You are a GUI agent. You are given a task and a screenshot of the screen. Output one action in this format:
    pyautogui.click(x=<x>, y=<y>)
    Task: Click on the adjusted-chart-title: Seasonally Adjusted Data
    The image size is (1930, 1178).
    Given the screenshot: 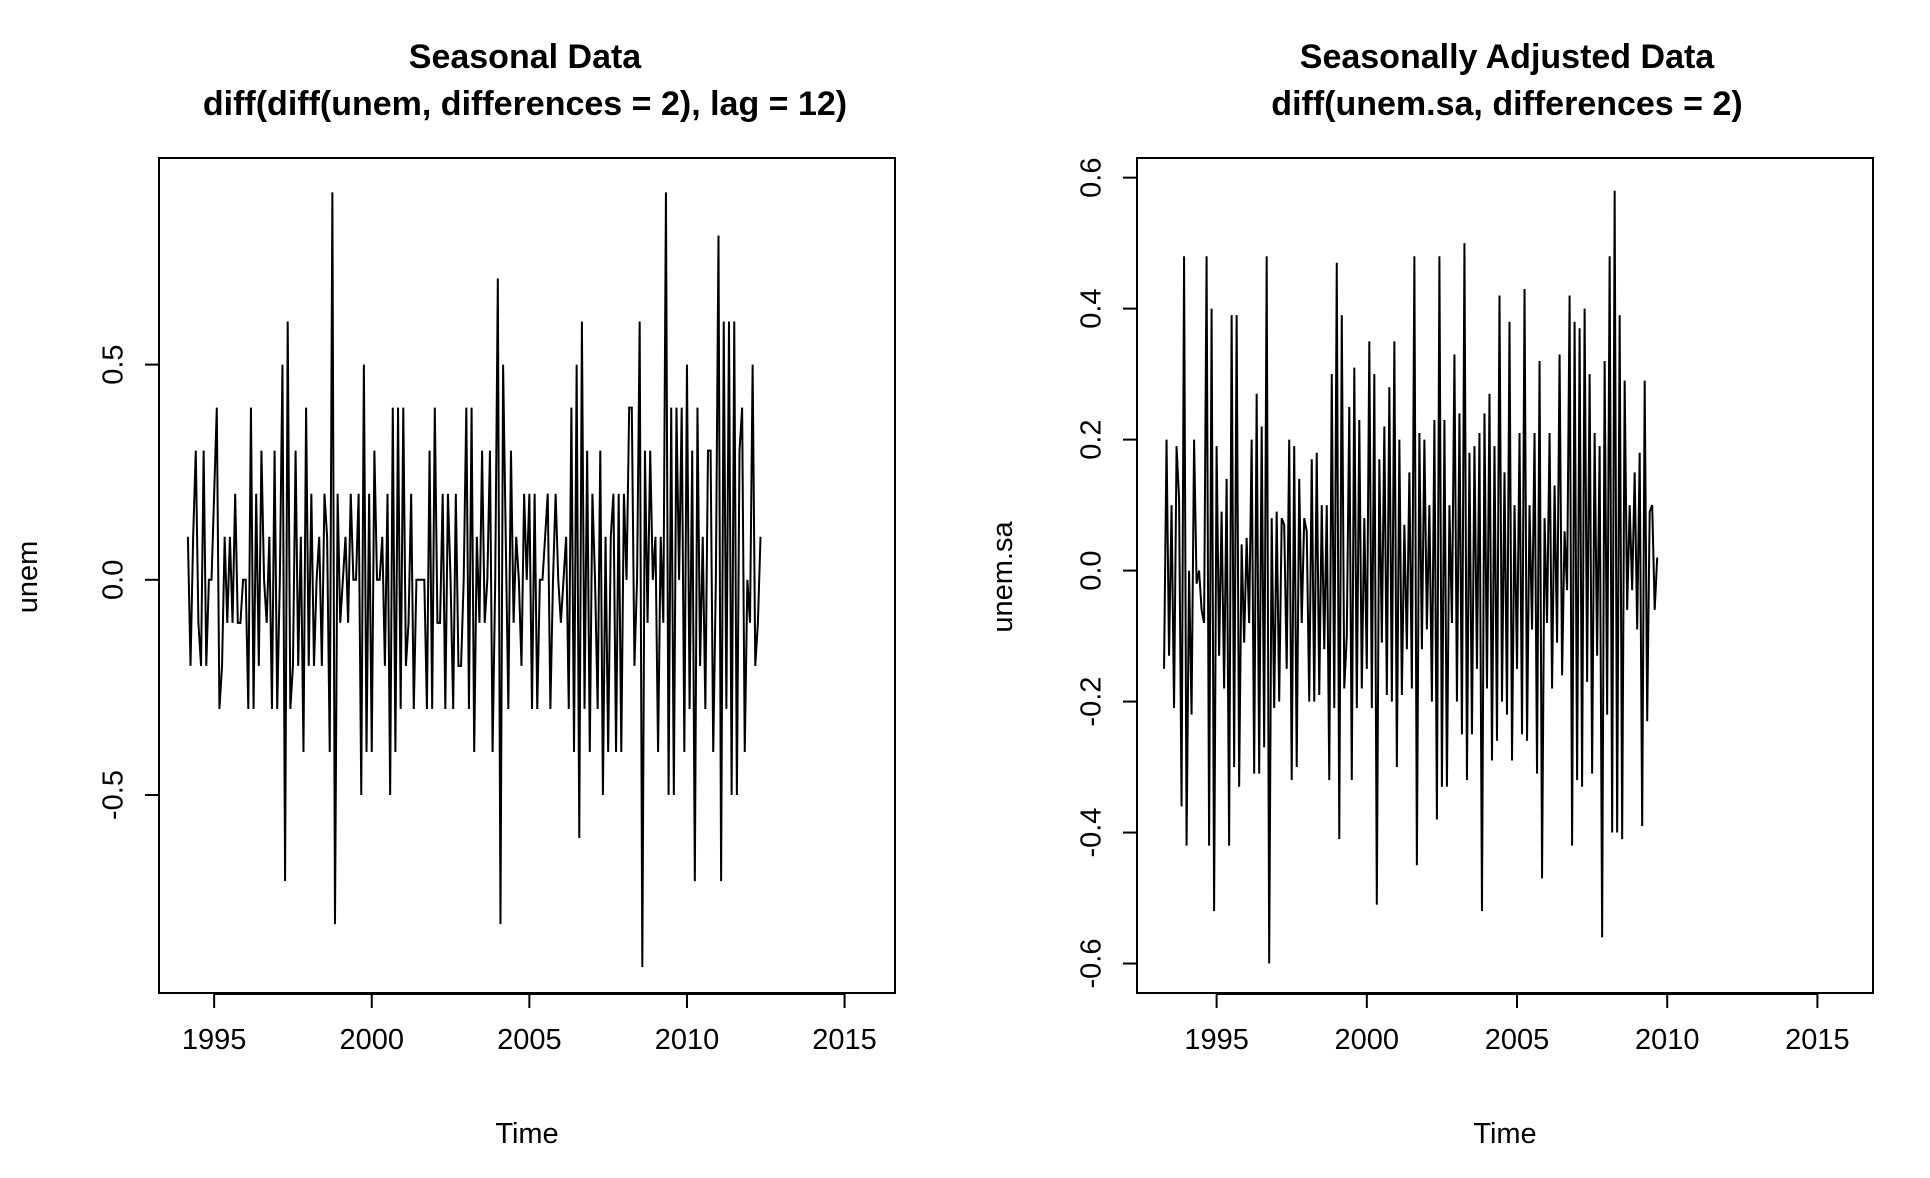 What is the action you would take?
    pyautogui.click(x=1508, y=57)
    